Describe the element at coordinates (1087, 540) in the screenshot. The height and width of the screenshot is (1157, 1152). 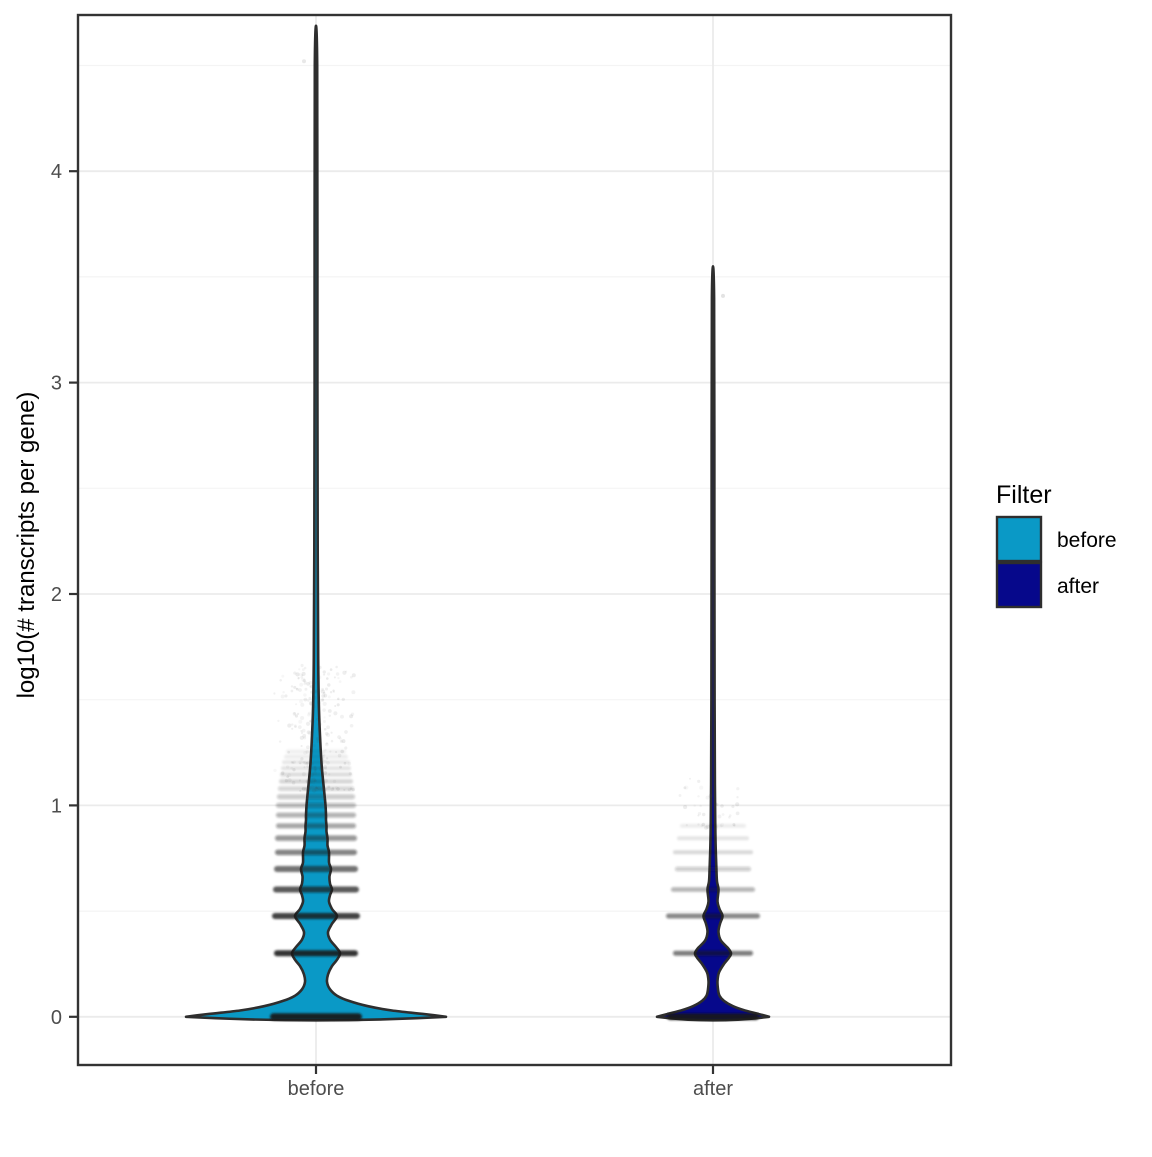
I see `legend-label-before: before` at that location.